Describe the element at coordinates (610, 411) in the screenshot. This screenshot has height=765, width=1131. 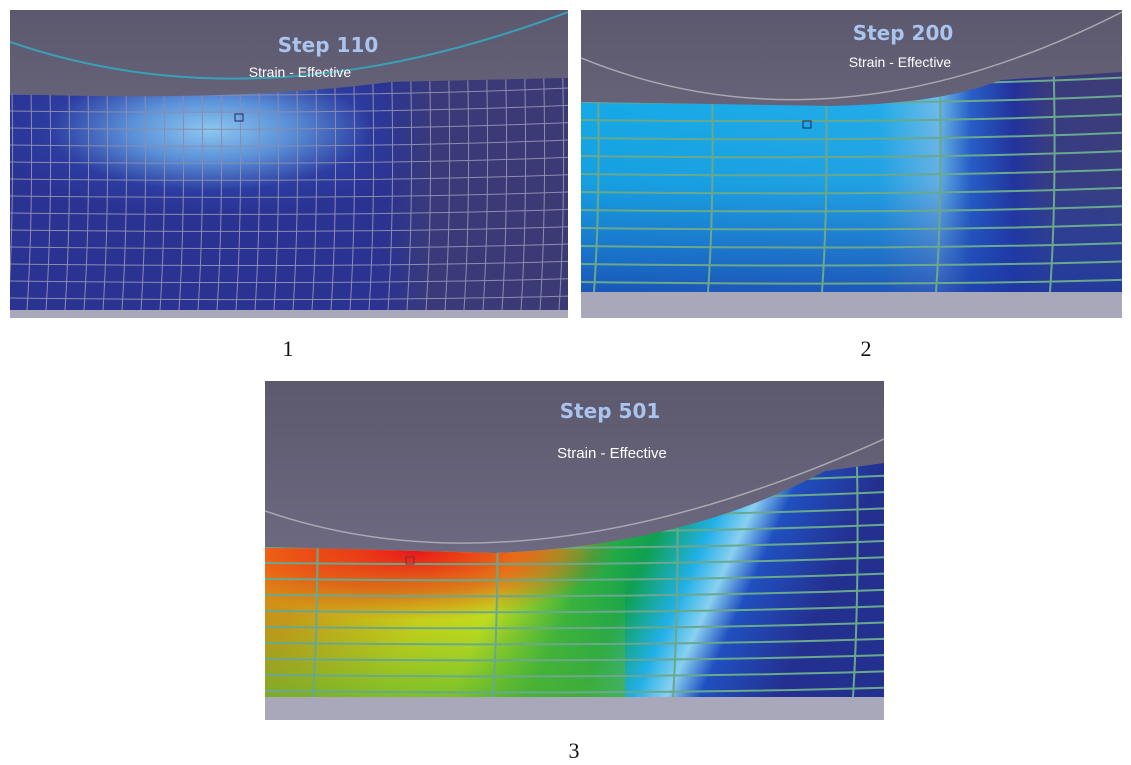
I see `step-title: Step 501` at that location.